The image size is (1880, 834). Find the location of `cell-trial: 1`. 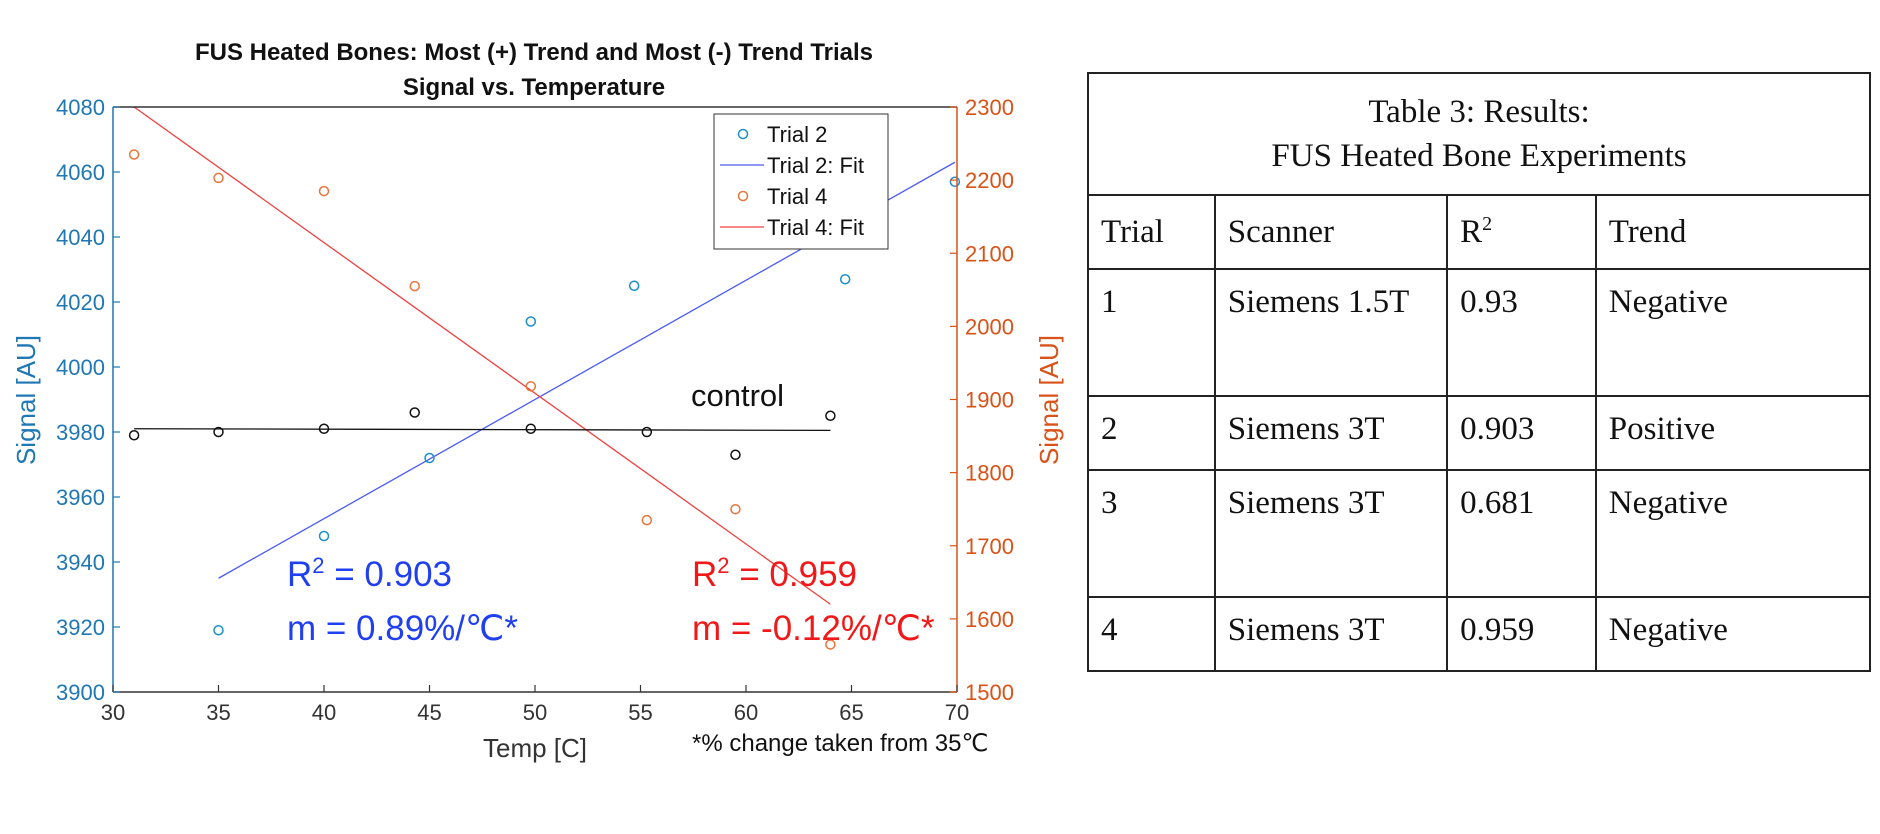

cell-trial: 1 is located at coordinates (1151, 332).